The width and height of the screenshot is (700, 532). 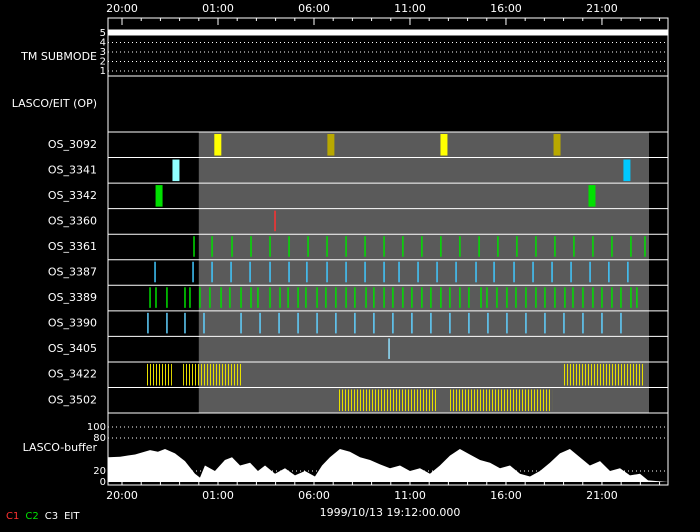 What do you see at coordinates (72, 246) in the screenshot?
I see `row-label: OS_3361` at bounding box center [72, 246].